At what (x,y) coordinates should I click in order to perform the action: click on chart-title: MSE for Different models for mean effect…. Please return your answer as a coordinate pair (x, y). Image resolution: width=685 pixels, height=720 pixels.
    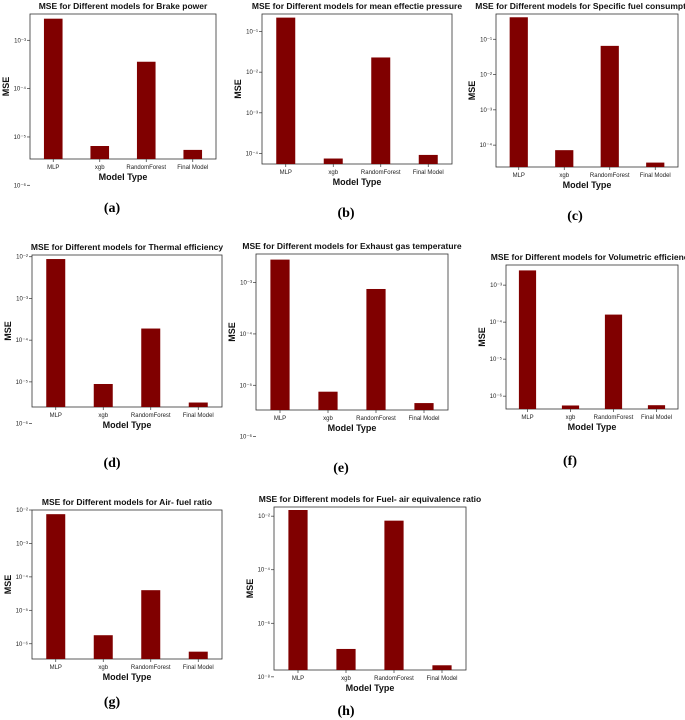
    Looking at the image, I should click on (357, 6).